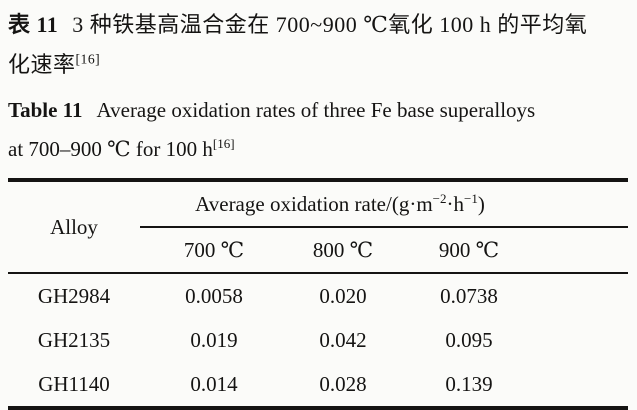 The image size is (637, 410). Describe the element at coordinates (214, 295) in the screenshot. I see `rate-700c-cell: 0.0058` at that location.